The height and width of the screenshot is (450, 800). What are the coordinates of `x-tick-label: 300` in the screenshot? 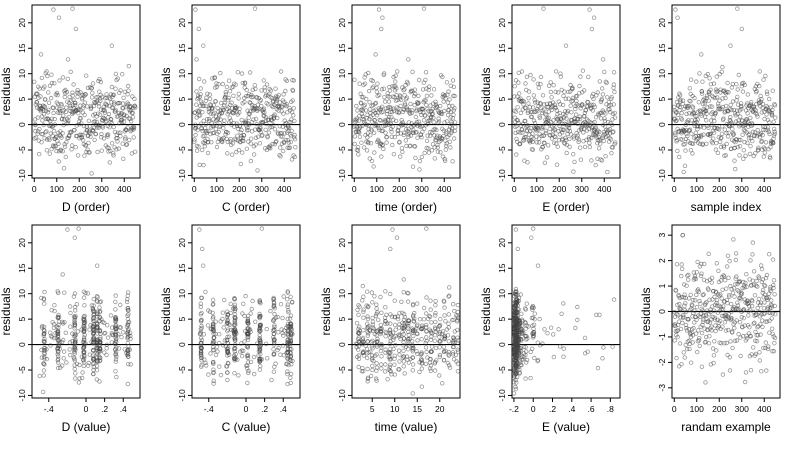 It's located at (742, 189).